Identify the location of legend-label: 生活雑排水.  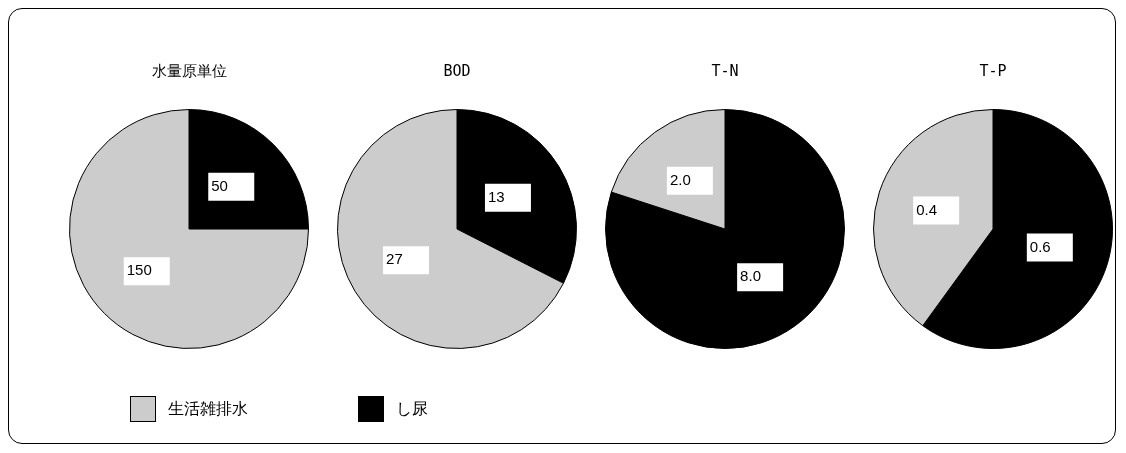
(208, 408).